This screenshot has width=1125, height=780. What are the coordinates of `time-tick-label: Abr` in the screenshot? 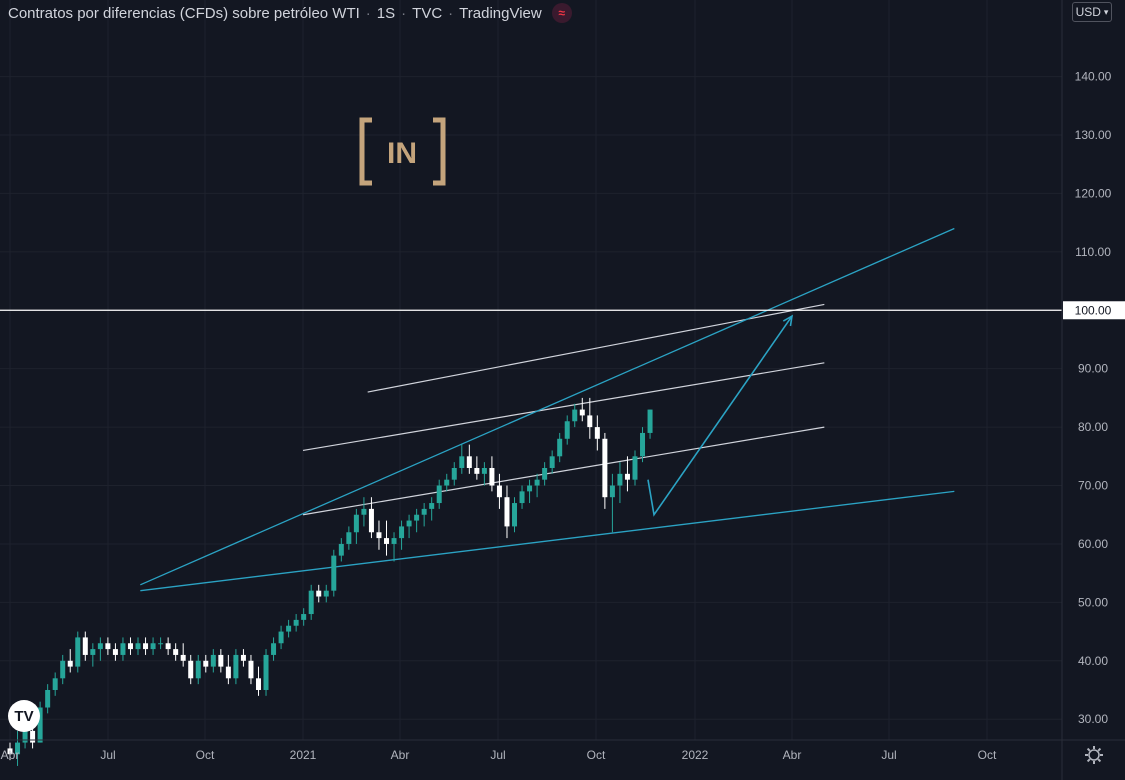 It's located at (400, 755).